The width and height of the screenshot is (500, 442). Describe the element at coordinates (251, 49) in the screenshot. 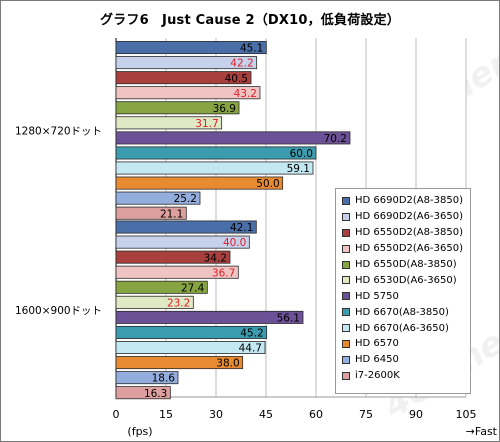

I see `data-label: 45.1` at that location.